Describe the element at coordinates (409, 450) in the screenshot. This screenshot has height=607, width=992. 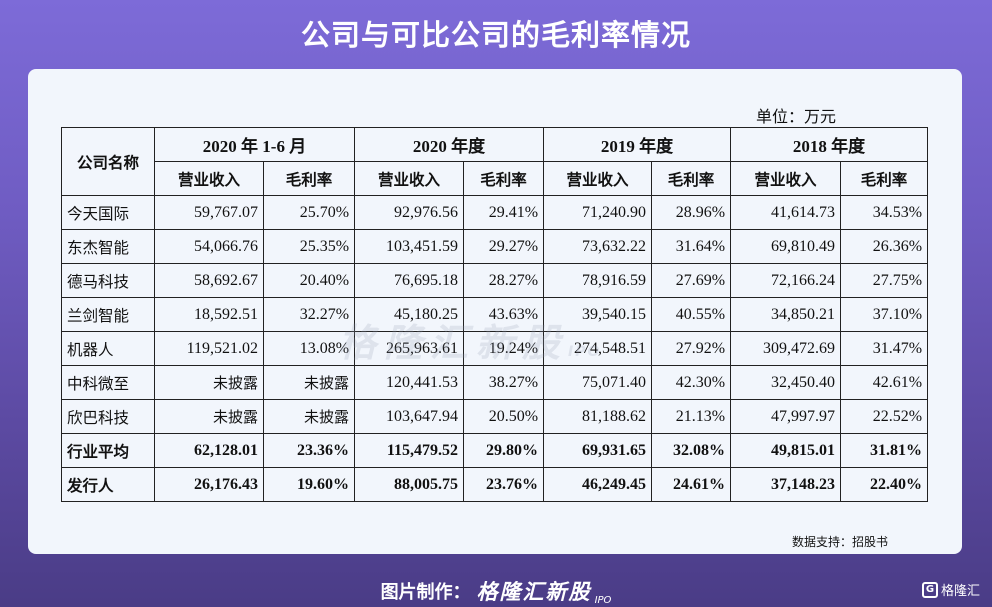
I see `revenue-cell: 115,479.52` at that location.